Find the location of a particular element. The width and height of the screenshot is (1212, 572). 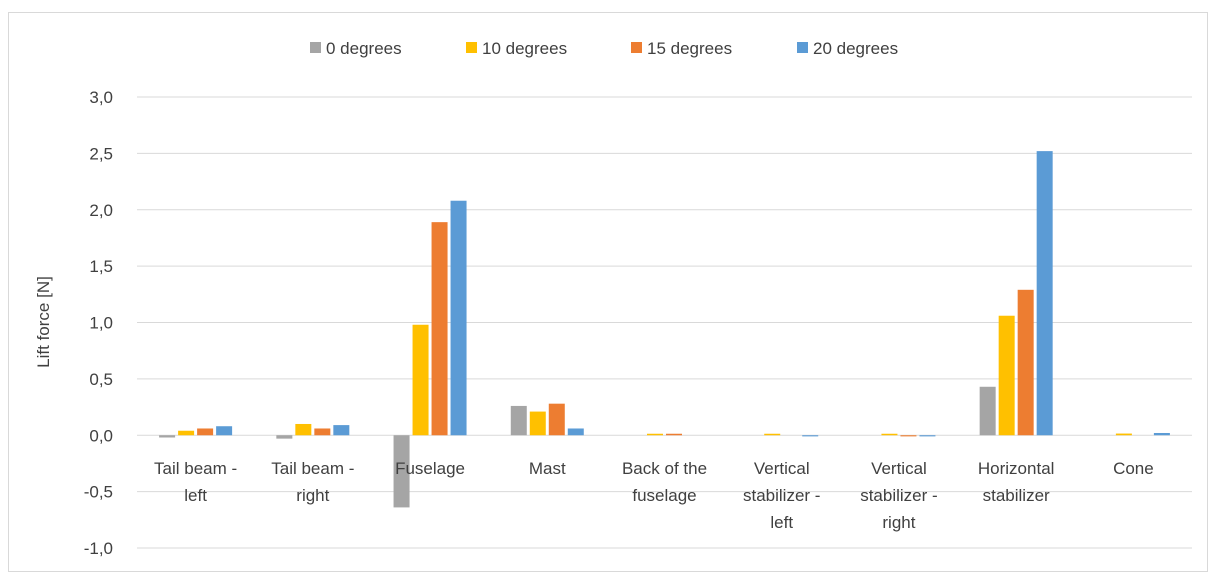

y-tick-label: 0,0 is located at coordinates (101, 435).